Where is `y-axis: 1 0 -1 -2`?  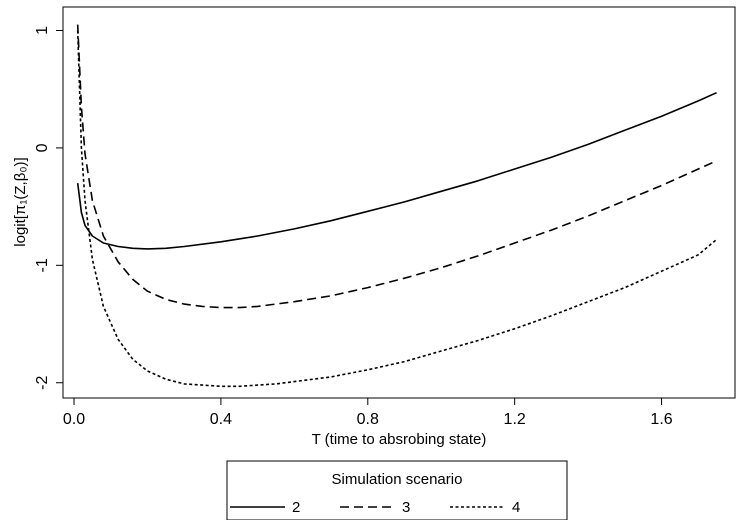 y-axis: 1 0 -1 -2 is located at coordinates (48, 208).